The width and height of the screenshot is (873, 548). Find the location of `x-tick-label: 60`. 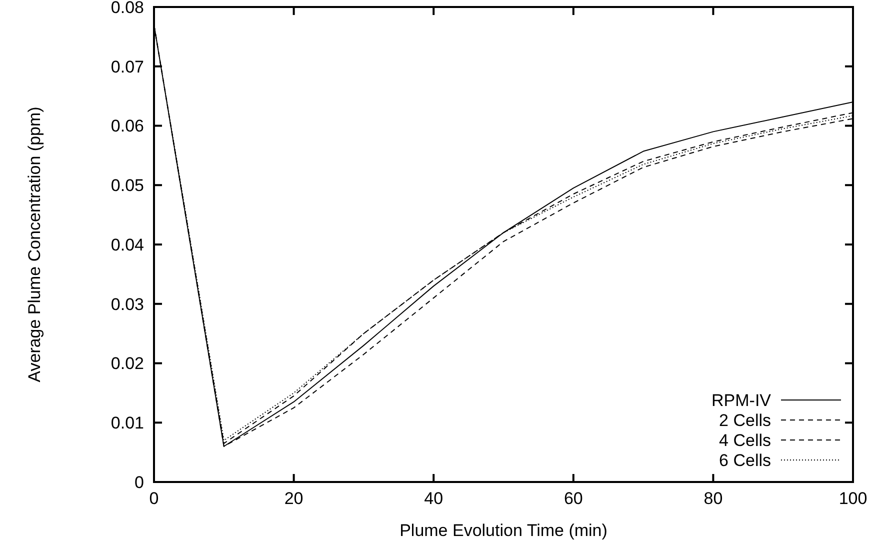

x-tick-label: 60 is located at coordinates (573, 498).